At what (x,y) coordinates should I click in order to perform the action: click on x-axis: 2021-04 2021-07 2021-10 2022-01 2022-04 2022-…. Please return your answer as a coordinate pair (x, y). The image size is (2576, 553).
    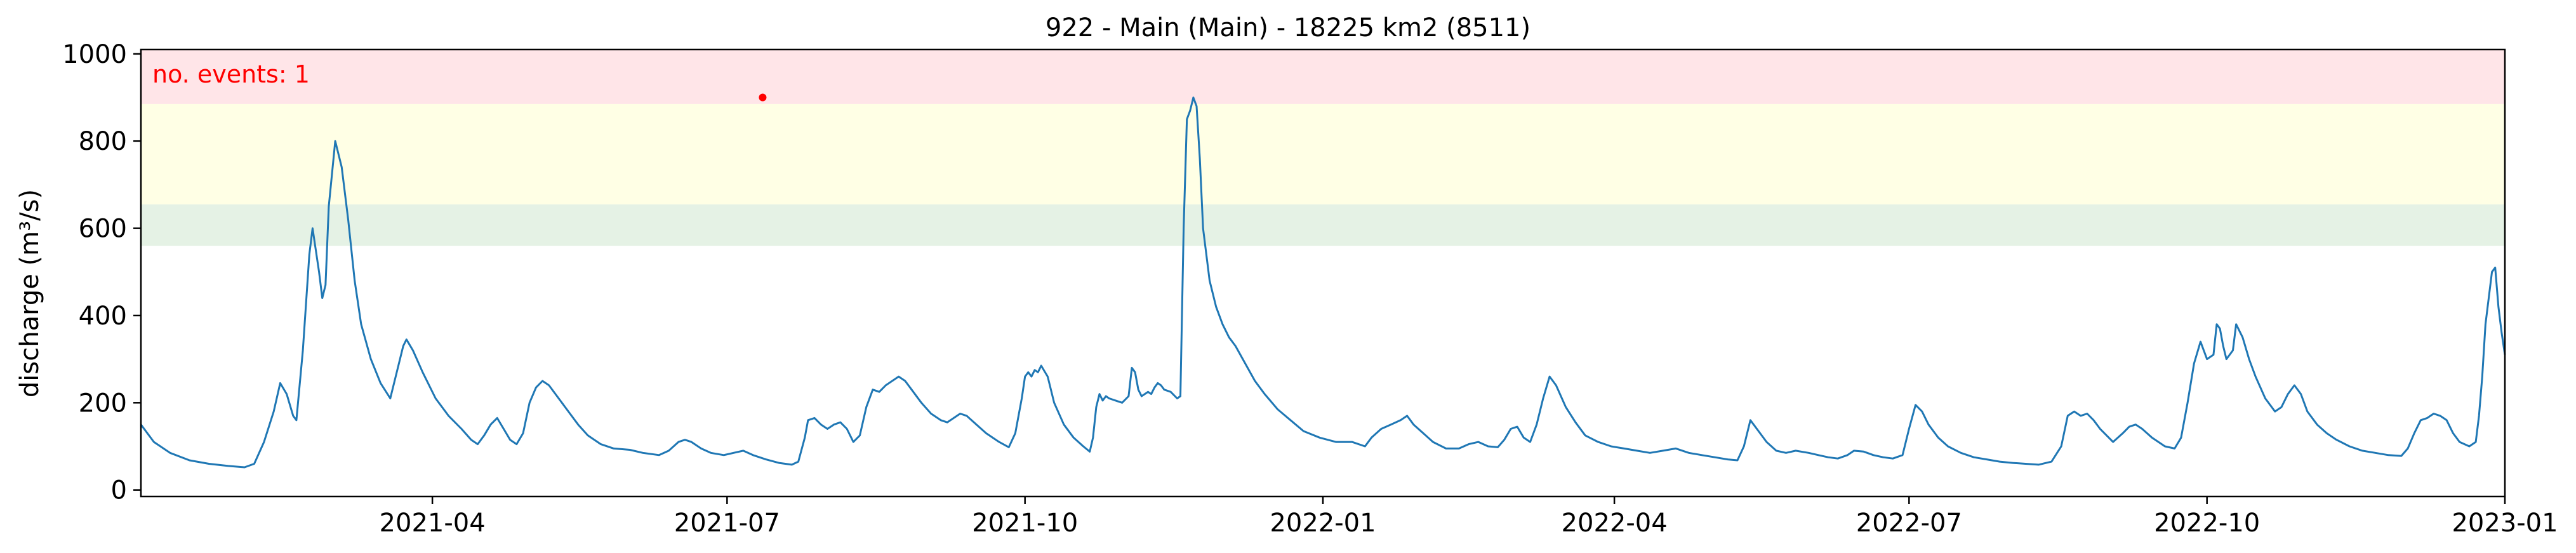
    Looking at the image, I should click on (1469, 517).